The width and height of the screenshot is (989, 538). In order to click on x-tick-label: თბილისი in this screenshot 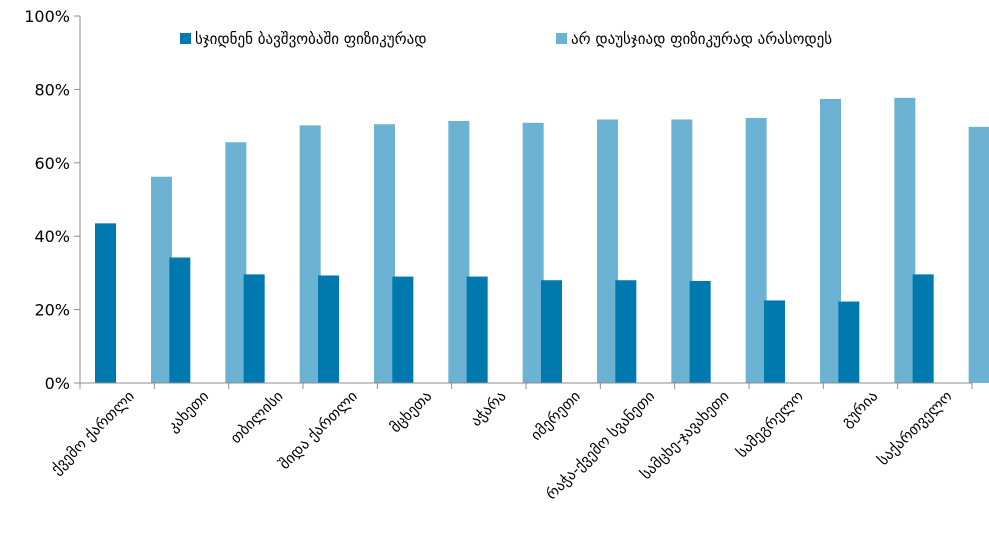, I will do `click(257, 417)`.